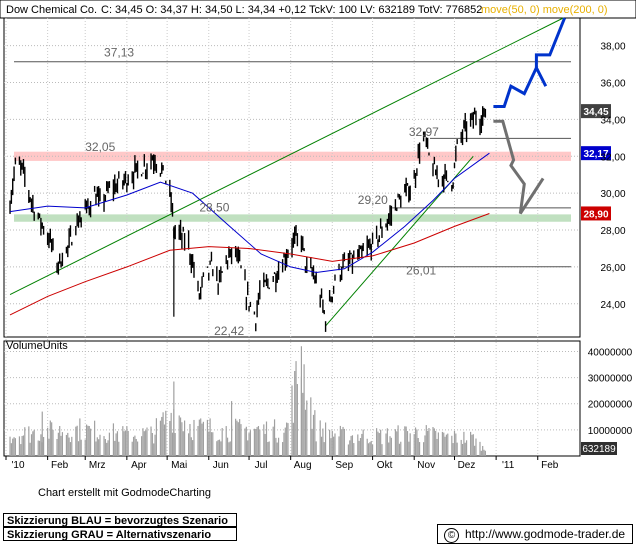 The height and width of the screenshot is (550, 636). I want to click on price-level-label: 37,13, so click(119, 53).